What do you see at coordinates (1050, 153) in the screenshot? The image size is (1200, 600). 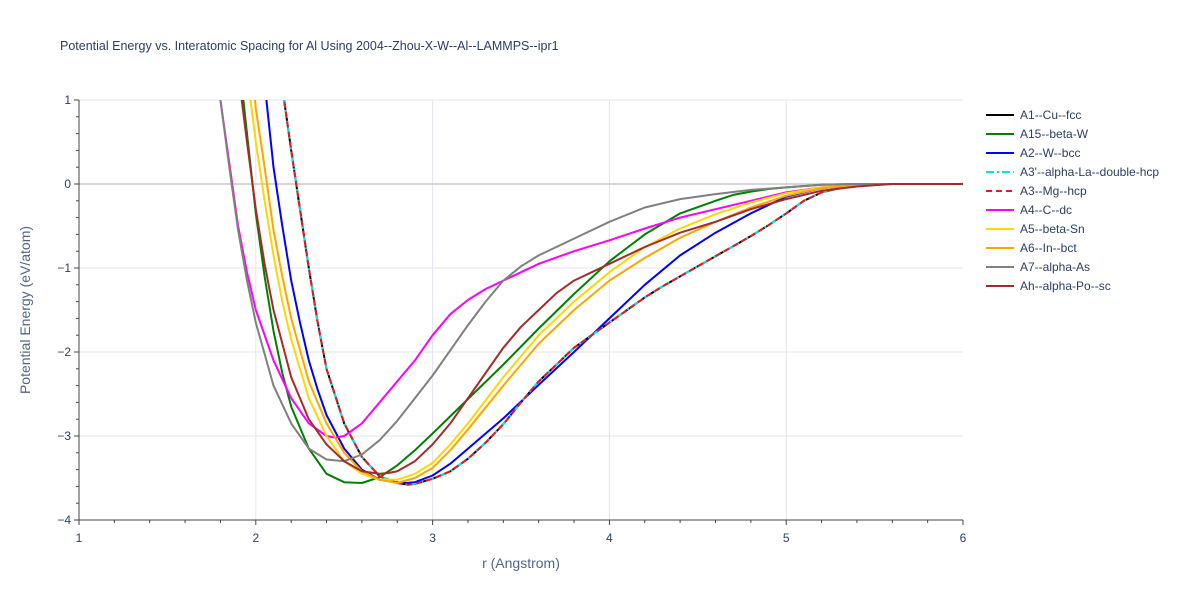 I see `legend-label-2: A2--W--bcc` at bounding box center [1050, 153].